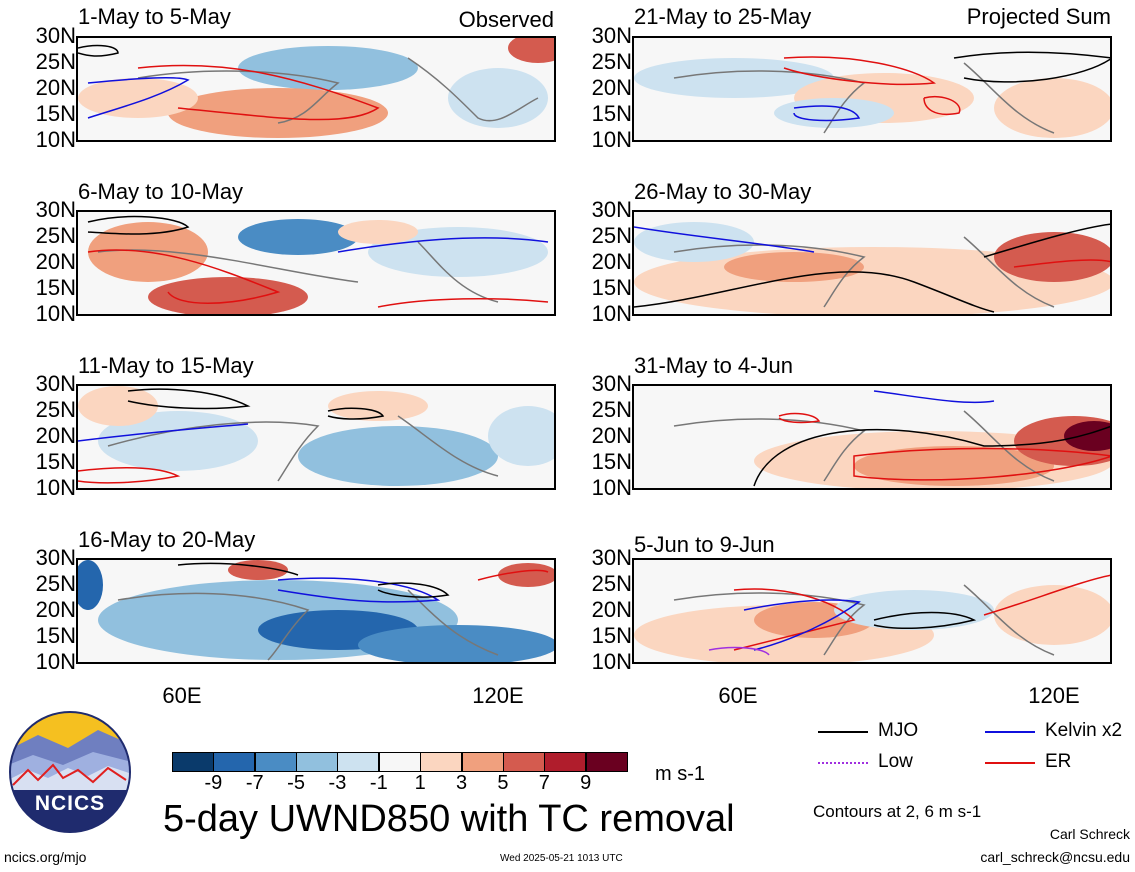 The image size is (1135, 872). Describe the element at coordinates (506, 19) in the screenshot. I see `panel-1-corner-label: Observed` at that location.